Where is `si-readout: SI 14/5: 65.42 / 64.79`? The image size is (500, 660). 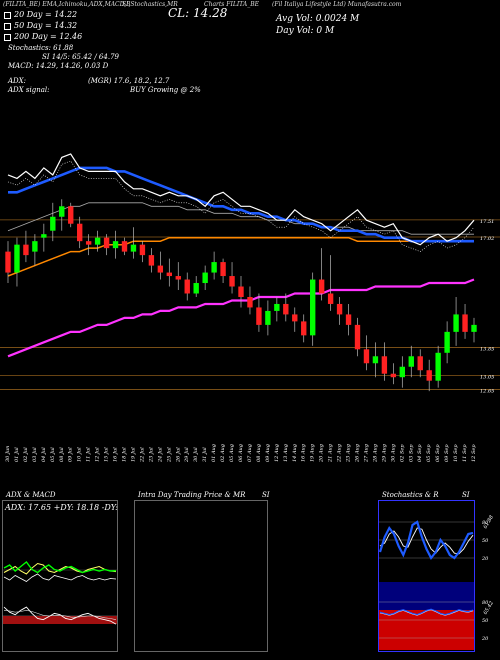 si-readout: SI 14/5: 65.42 / 64.79 is located at coordinates (80, 57).